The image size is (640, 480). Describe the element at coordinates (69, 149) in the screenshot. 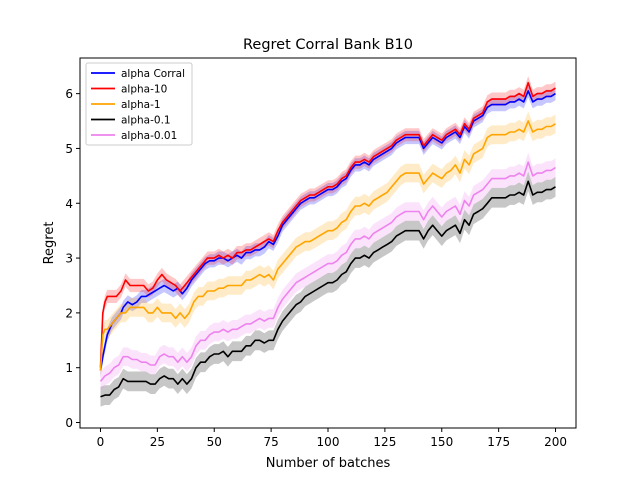

I see `y-tick-label: 5` at that location.